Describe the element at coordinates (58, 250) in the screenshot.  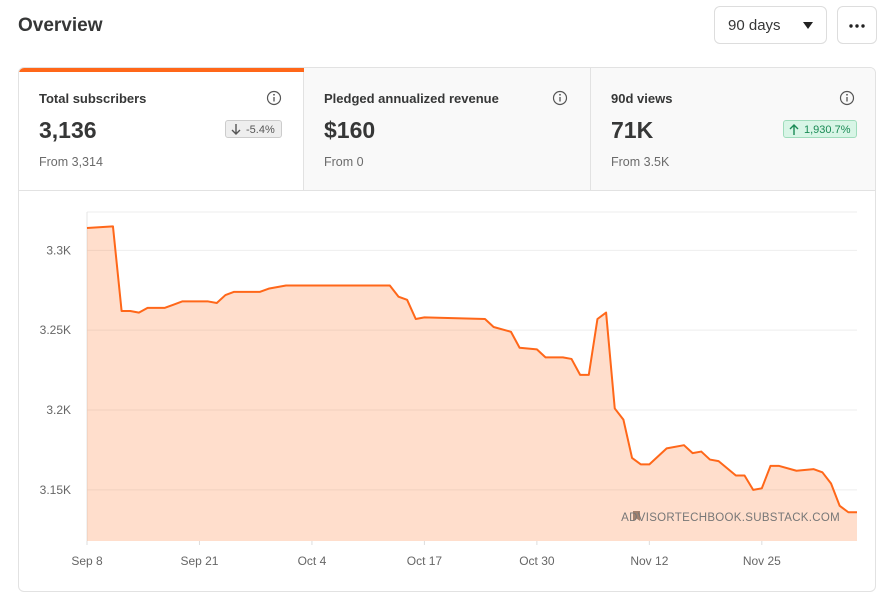
I see `y-tick-label: 3.3K` at that location.